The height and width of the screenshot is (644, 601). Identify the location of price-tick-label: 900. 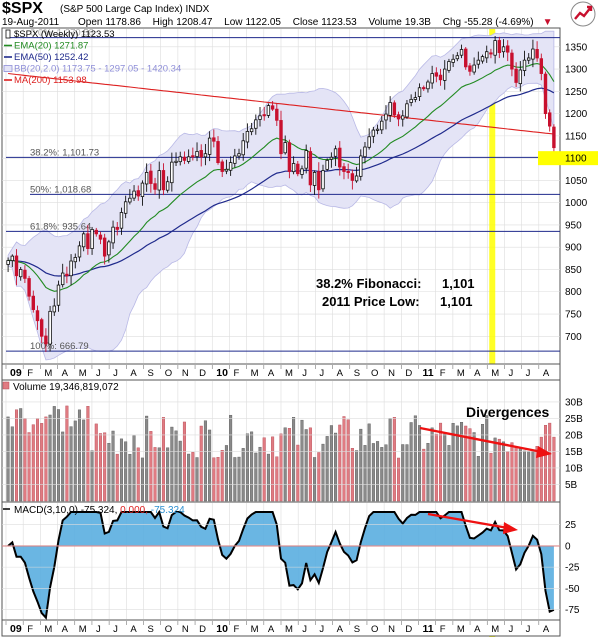
(573, 248).